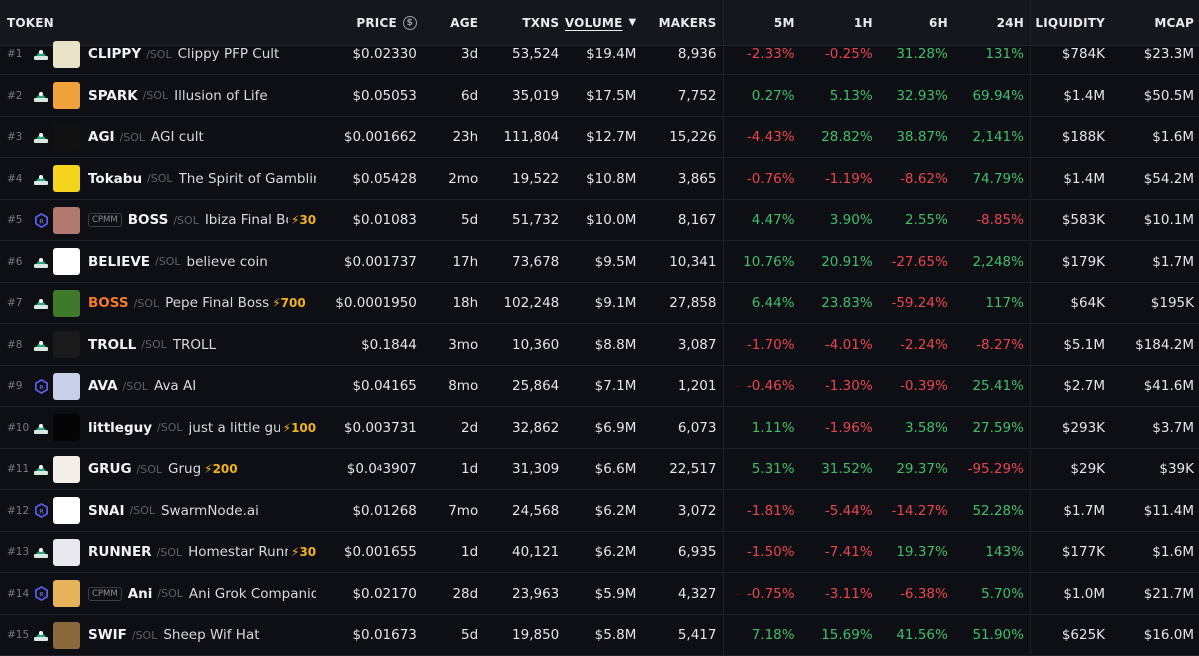 The width and height of the screenshot is (1199, 656). Describe the element at coordinates (158, 510) in the screenshot. I see `token-cell: #12 R SNAI/SOL SwarmNode.ai` at that location.